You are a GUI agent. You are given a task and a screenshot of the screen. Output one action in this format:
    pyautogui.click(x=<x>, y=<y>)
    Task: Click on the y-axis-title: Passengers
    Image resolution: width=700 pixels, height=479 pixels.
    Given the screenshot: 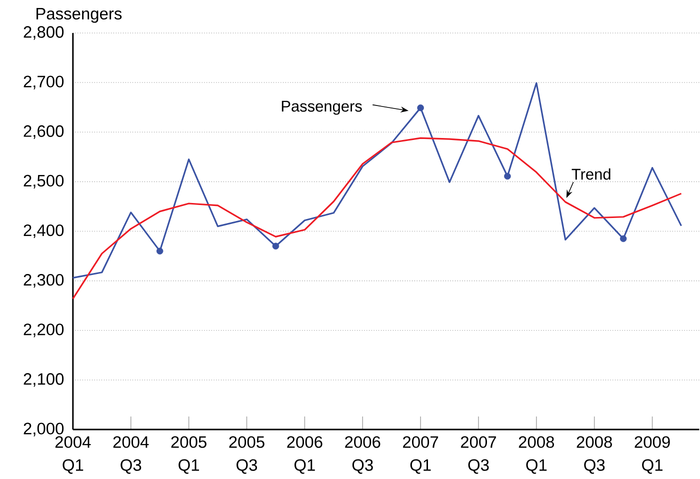 What is the action you would take?
    pyautogui.click(x=79, y=15)
    